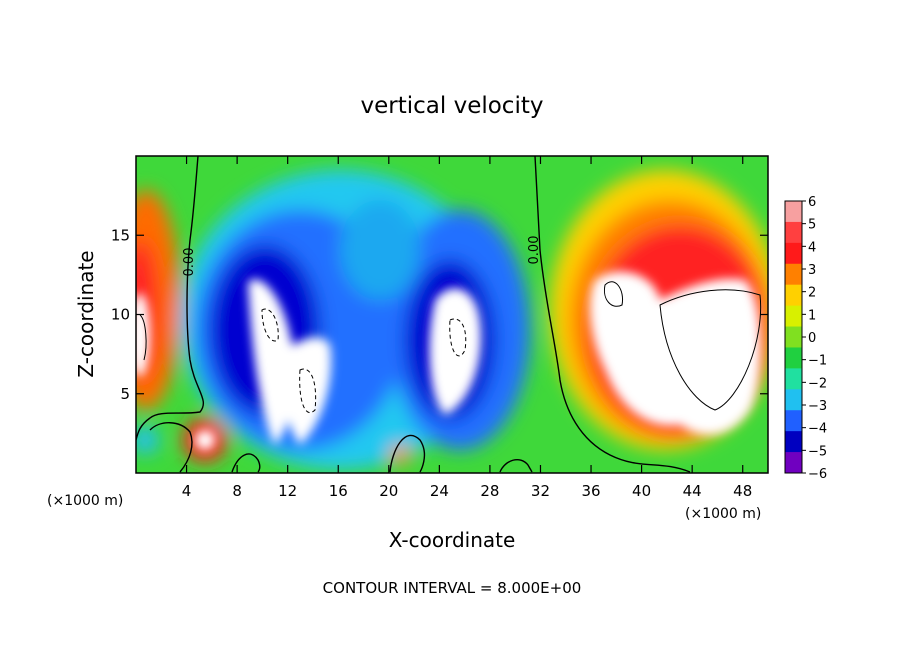  I want to click on y-tick-label: 10, so click(120, 315).